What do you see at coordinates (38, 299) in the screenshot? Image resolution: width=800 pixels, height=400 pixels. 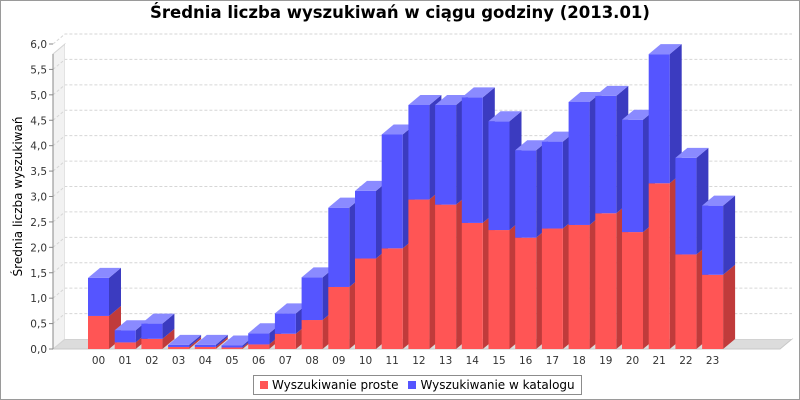 I see `y-tick-label: 1,0` at bounding box center [38, 299].